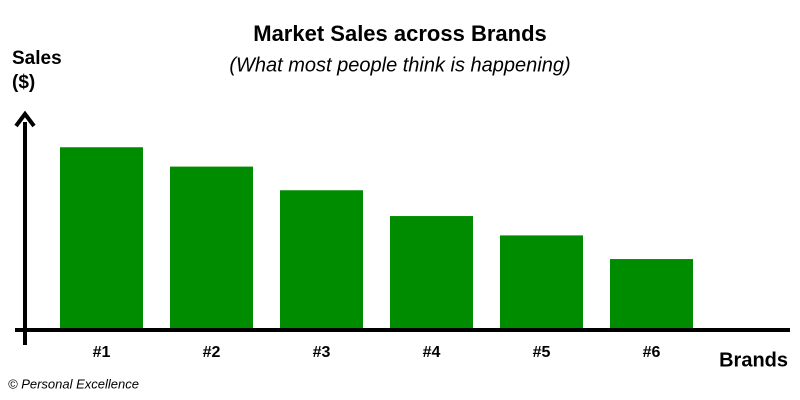  What do you see at coordinates (73, 383) in the screenshot?
I see `source: © Personal Excellence` at bounding box center [73, 383].